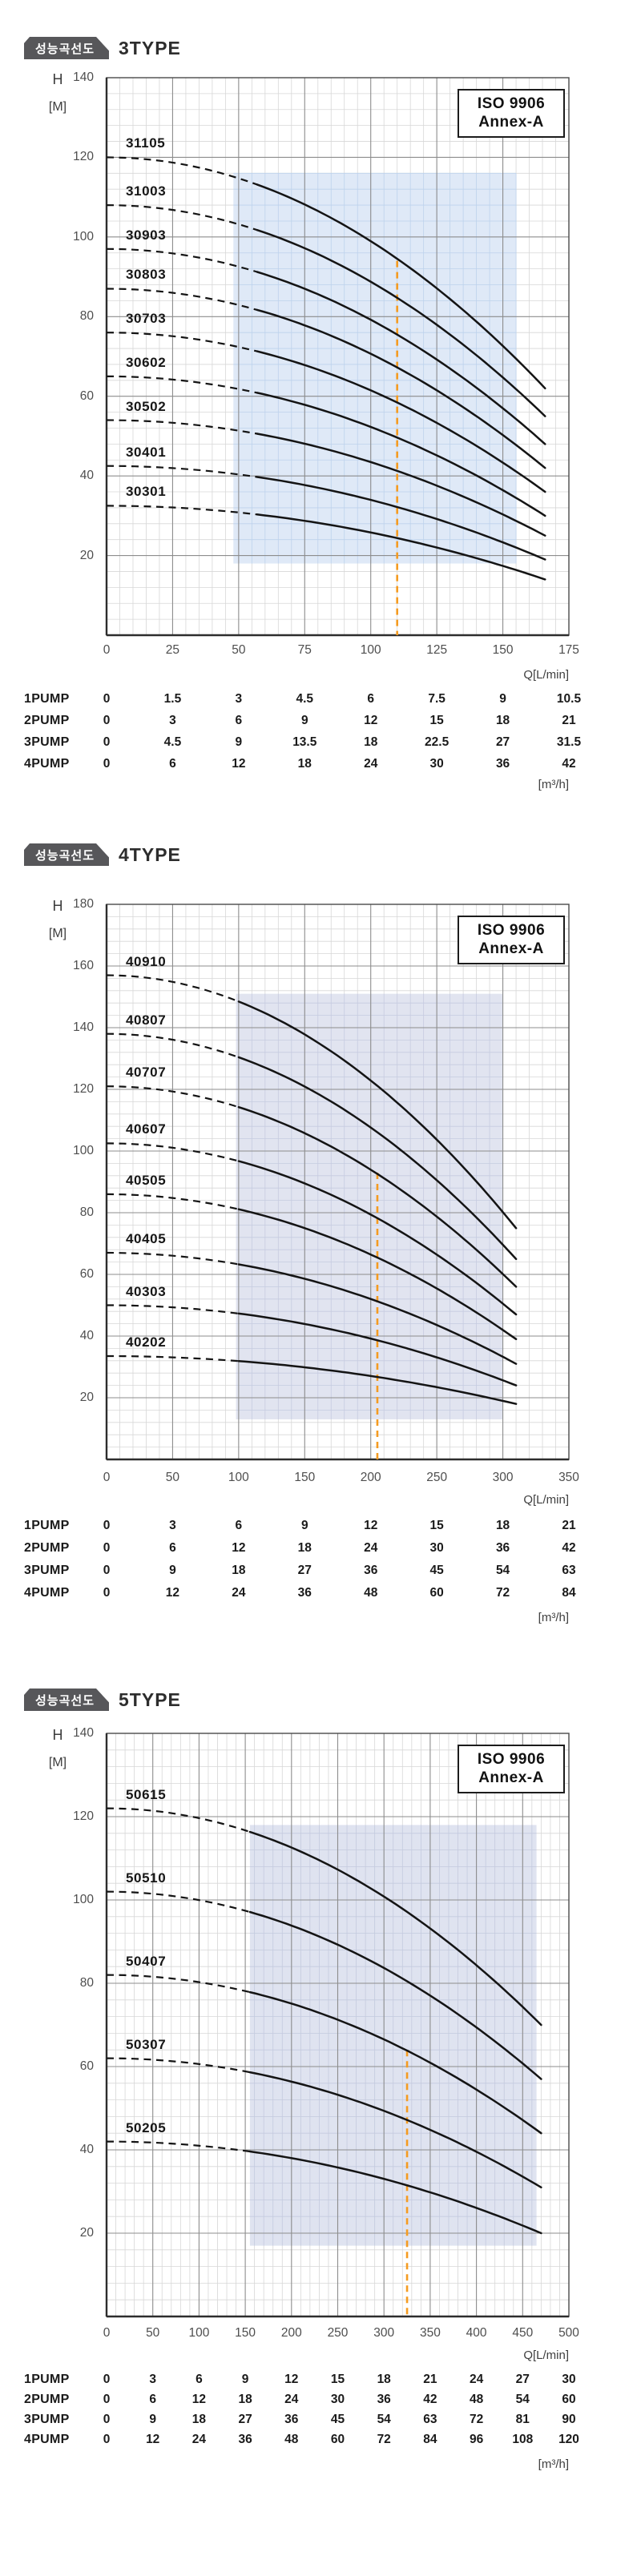 The image size is (641, 2576). Describe the element at coordinates (150, 1699) in the screenshot. I see `section-title-5type: 5TYPE` at that location.